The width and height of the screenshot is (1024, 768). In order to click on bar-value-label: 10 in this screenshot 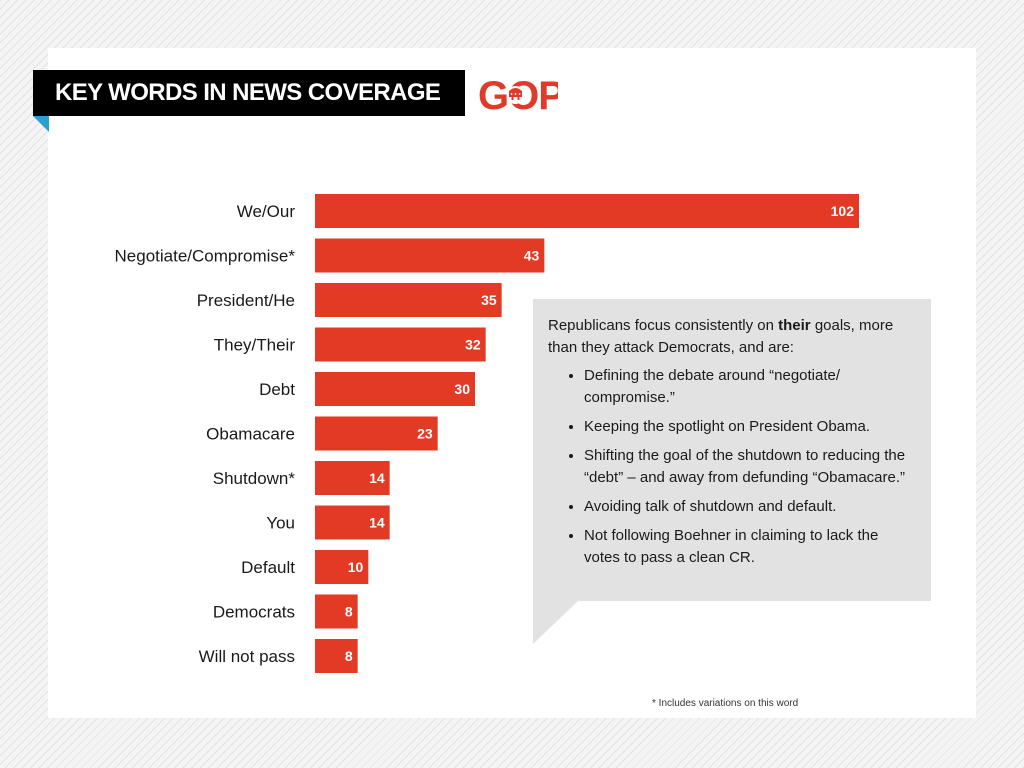, I will do `click(356, 567)`.